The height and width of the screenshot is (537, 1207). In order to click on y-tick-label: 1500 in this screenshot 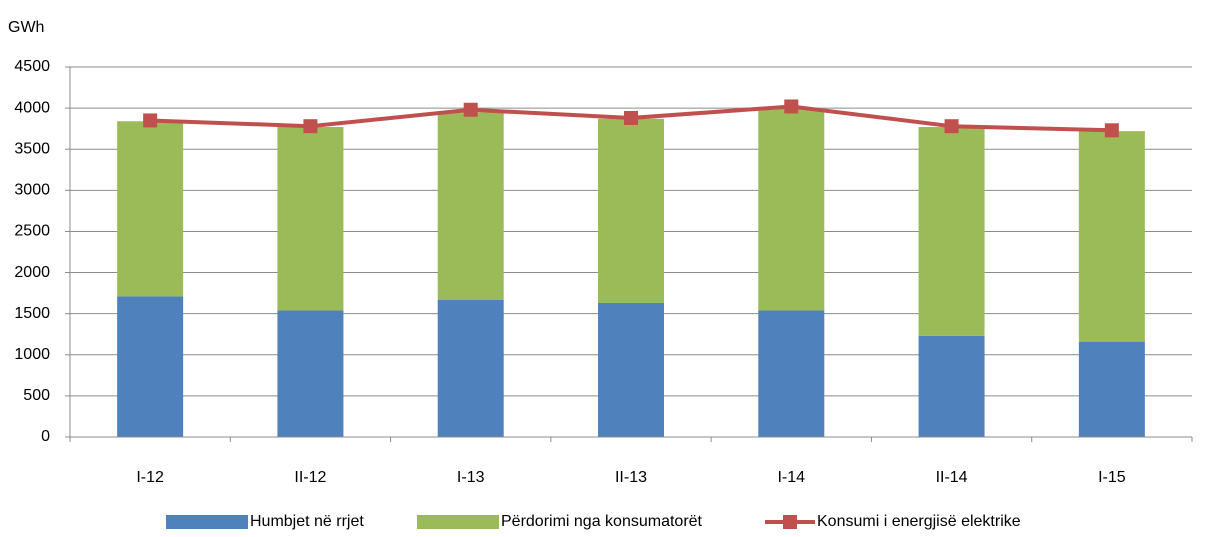, I will do `click(32, 313)`.